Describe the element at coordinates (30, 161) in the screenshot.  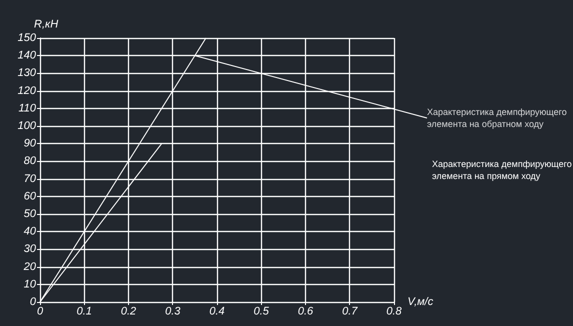
I see `y-tick-label: 80` at that location.